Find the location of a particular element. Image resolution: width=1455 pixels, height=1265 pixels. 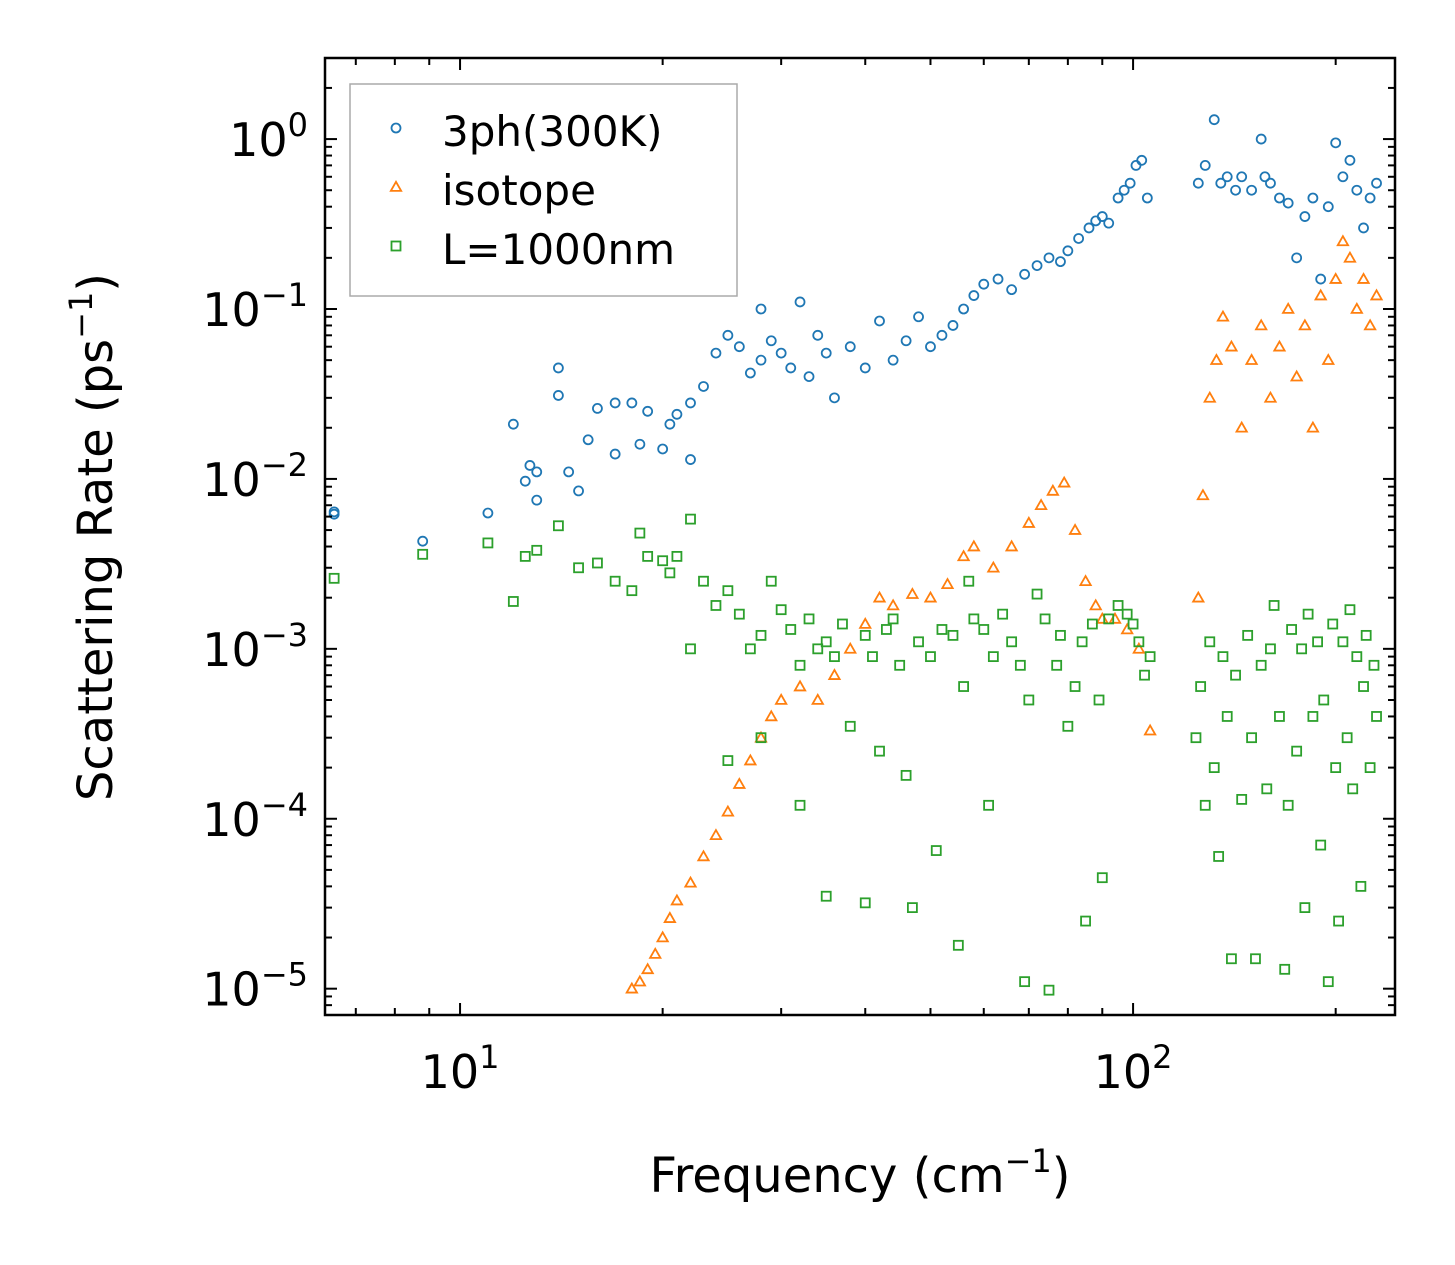

x-tick-label: 101 is located at coordinates (460, 1068).